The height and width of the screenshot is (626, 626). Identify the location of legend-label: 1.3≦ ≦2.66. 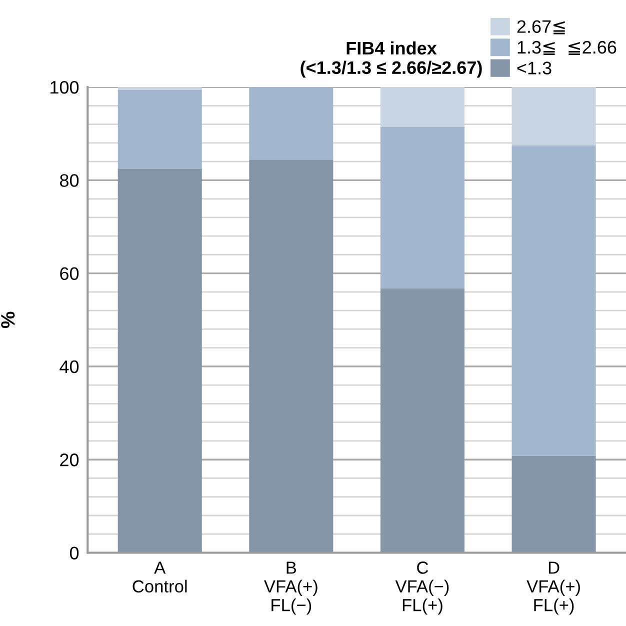
(567, 48).